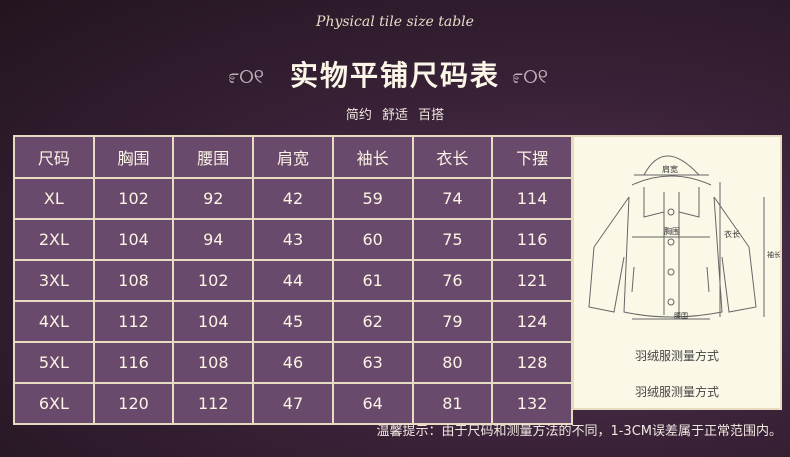 The image size is (790, 457). I want to click on ornament-left-icon: ೯୦୧, so click(246, 76).